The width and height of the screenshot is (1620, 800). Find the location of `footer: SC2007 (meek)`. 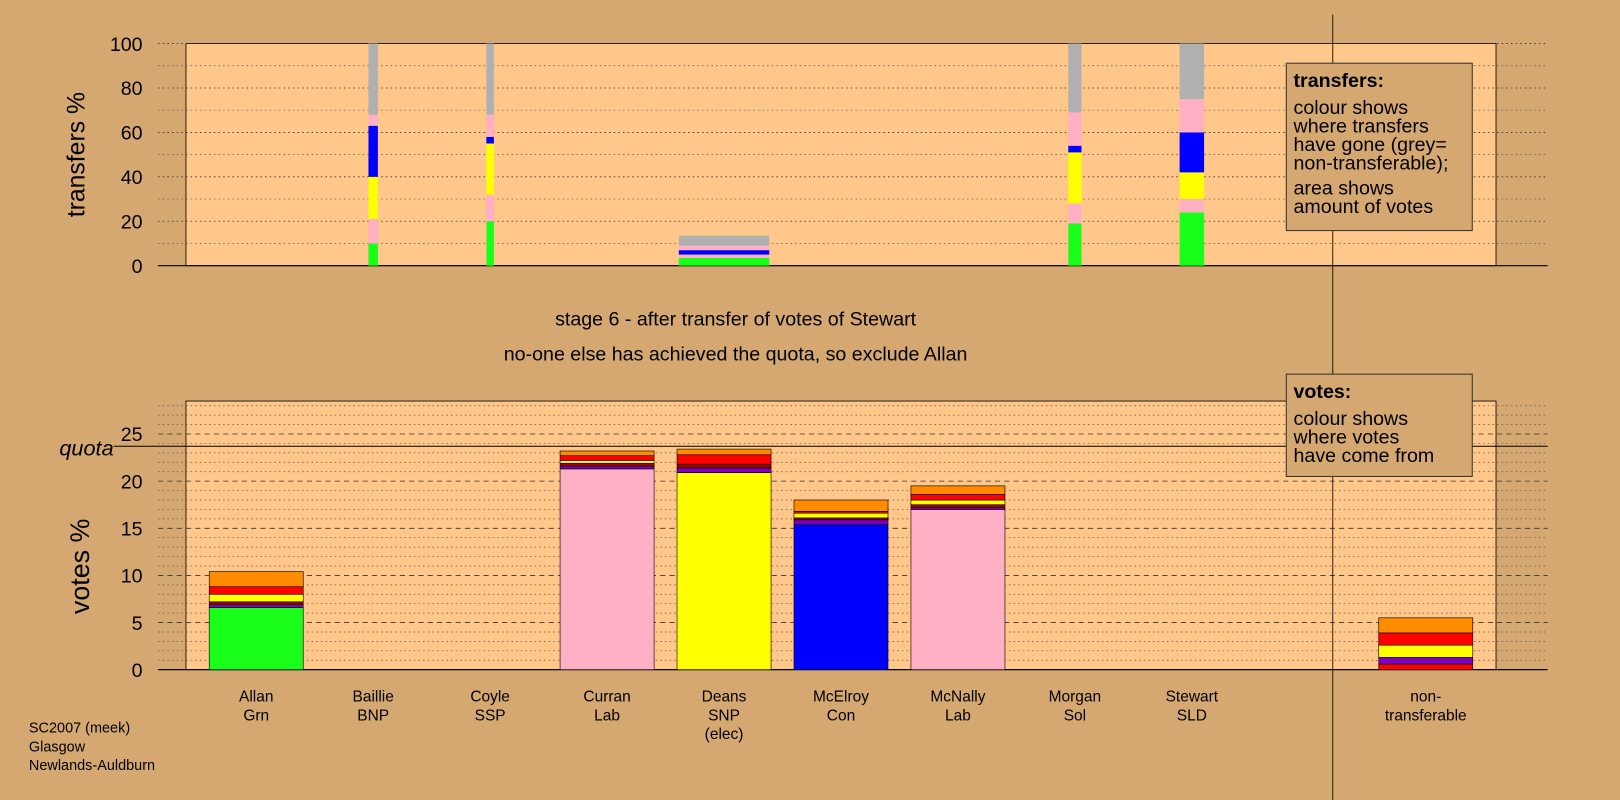

footer: SC2007 (meek) is located at coordinates (79, 729).